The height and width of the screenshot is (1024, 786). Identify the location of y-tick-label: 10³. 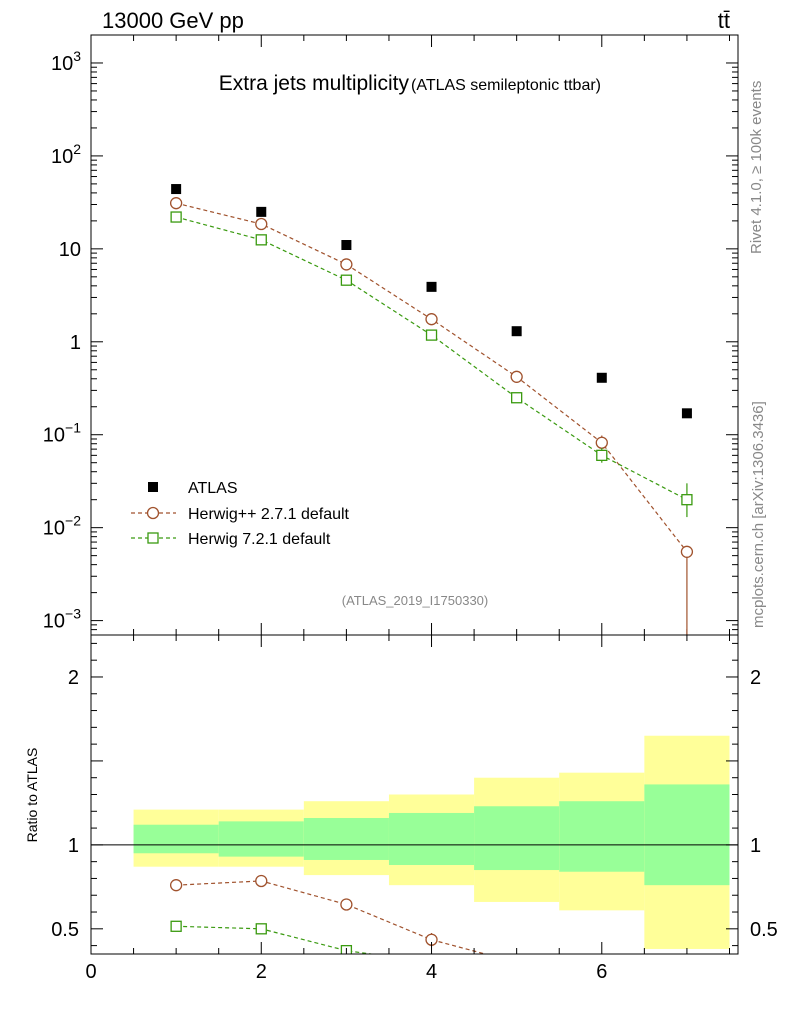
(66, 61).